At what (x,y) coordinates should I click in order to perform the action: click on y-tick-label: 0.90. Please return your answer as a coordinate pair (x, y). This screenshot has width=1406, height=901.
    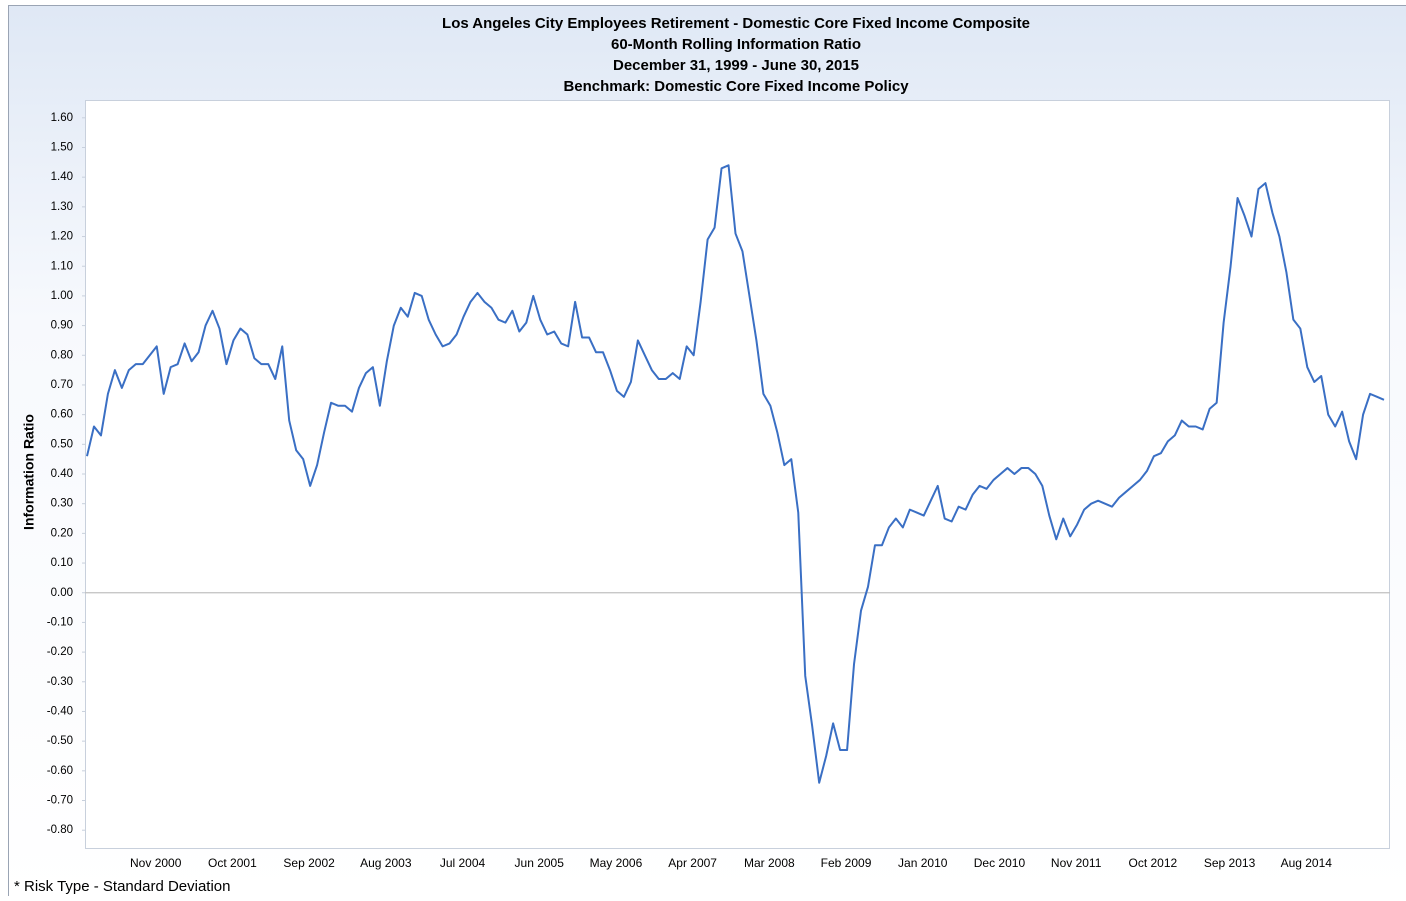
    Looking at the image, I should click on (62, 326).